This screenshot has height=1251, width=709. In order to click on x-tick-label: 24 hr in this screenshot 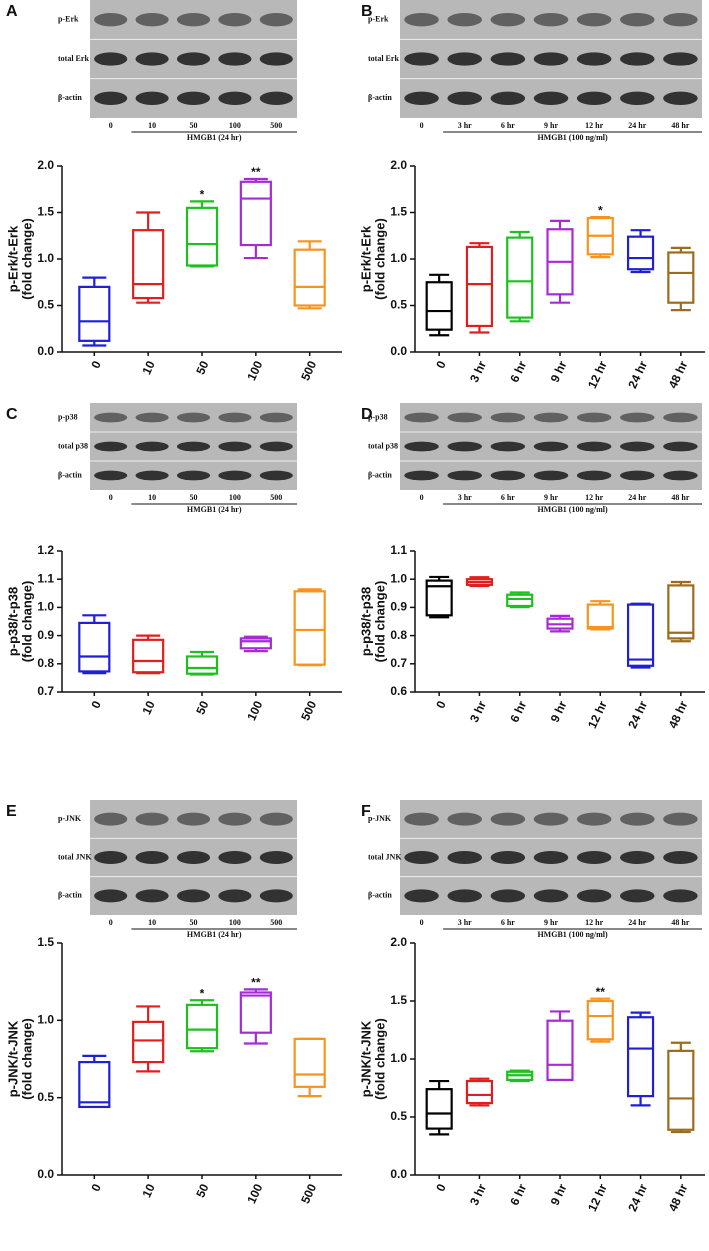, I will do `click(637, 714)`.